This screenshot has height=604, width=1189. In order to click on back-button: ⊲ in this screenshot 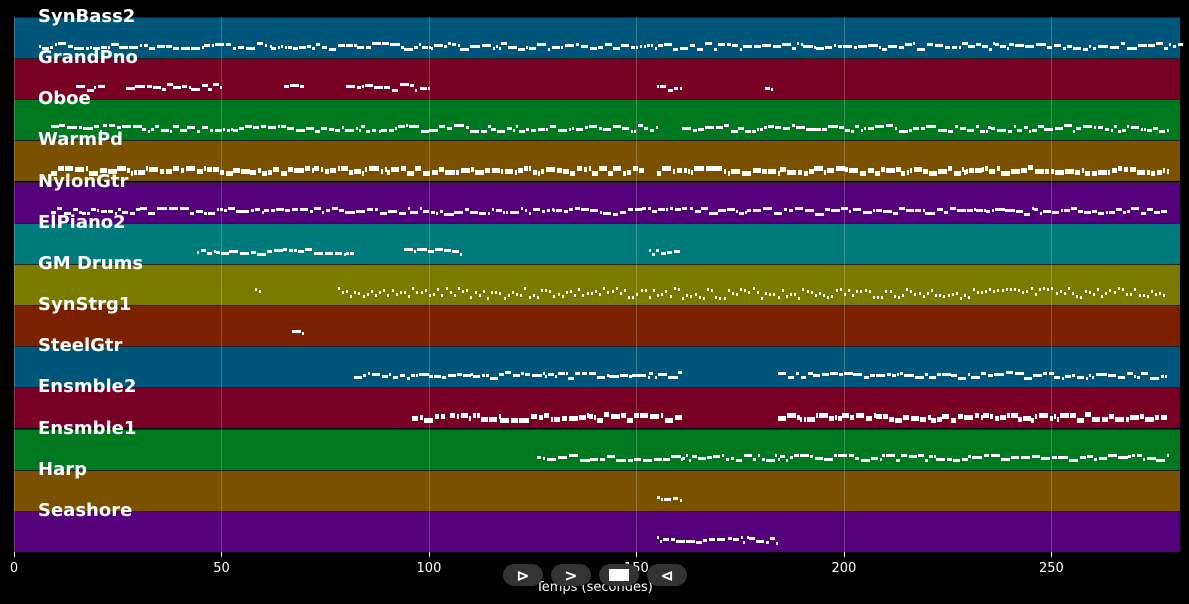, I will do `click(667, 575)`.